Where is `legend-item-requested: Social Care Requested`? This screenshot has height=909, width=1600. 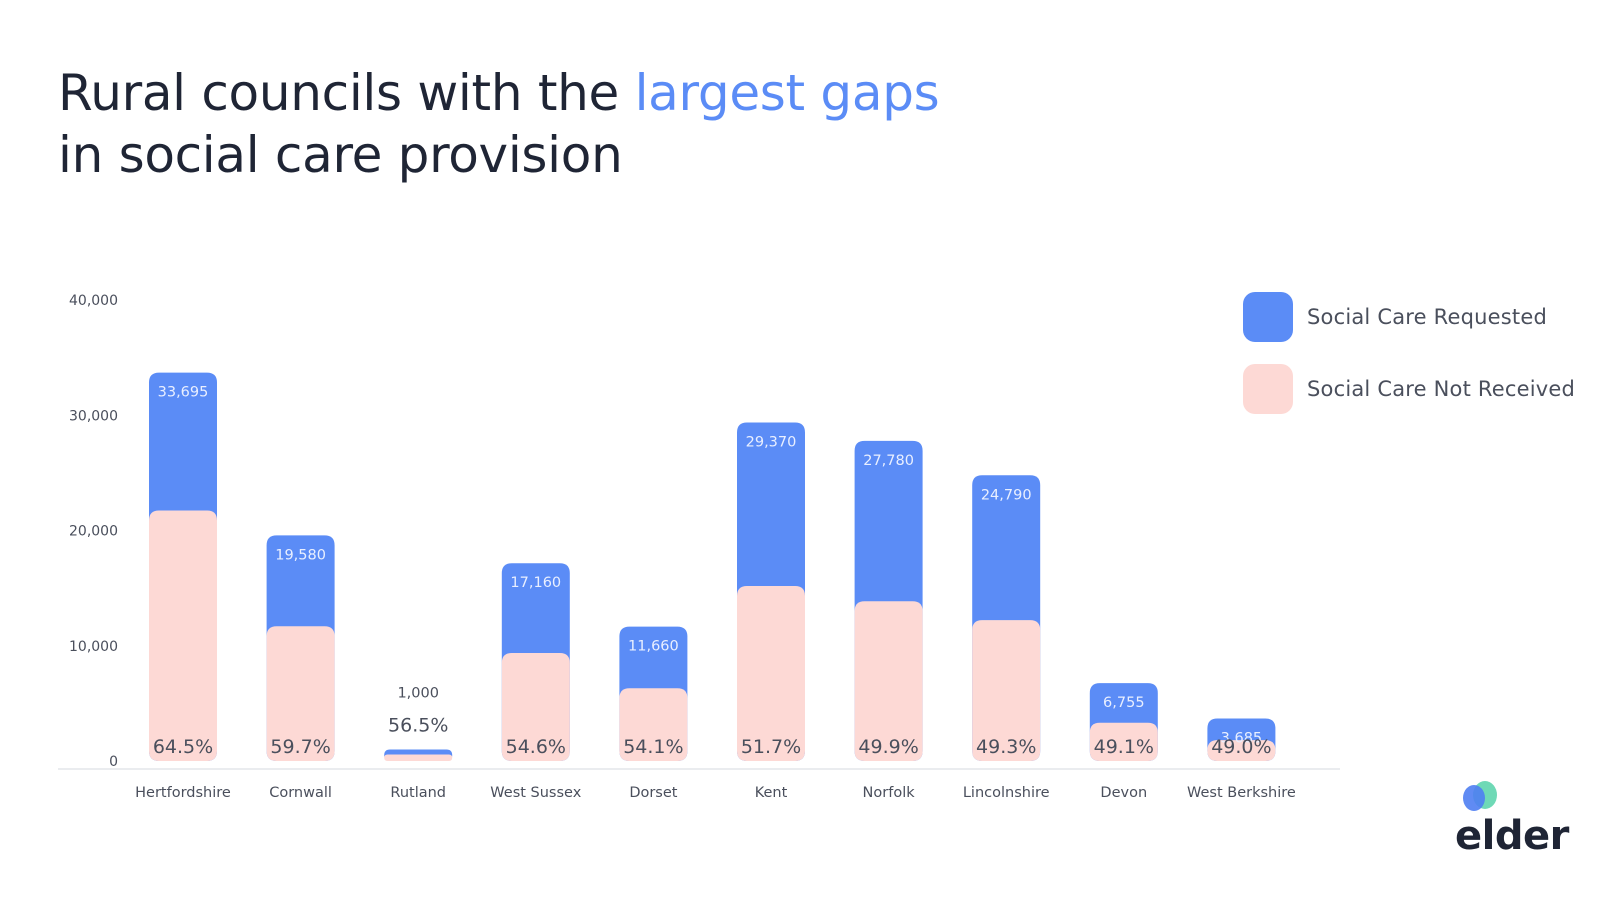
legend-item-requested: Social Care Requested is located at coordinates (1409, 317).